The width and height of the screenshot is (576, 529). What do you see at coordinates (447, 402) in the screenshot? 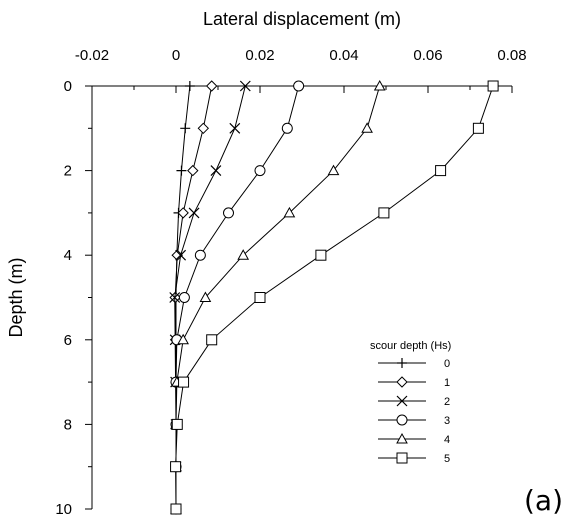
I see `legend-label: 2` at bounding box center [447, 402].